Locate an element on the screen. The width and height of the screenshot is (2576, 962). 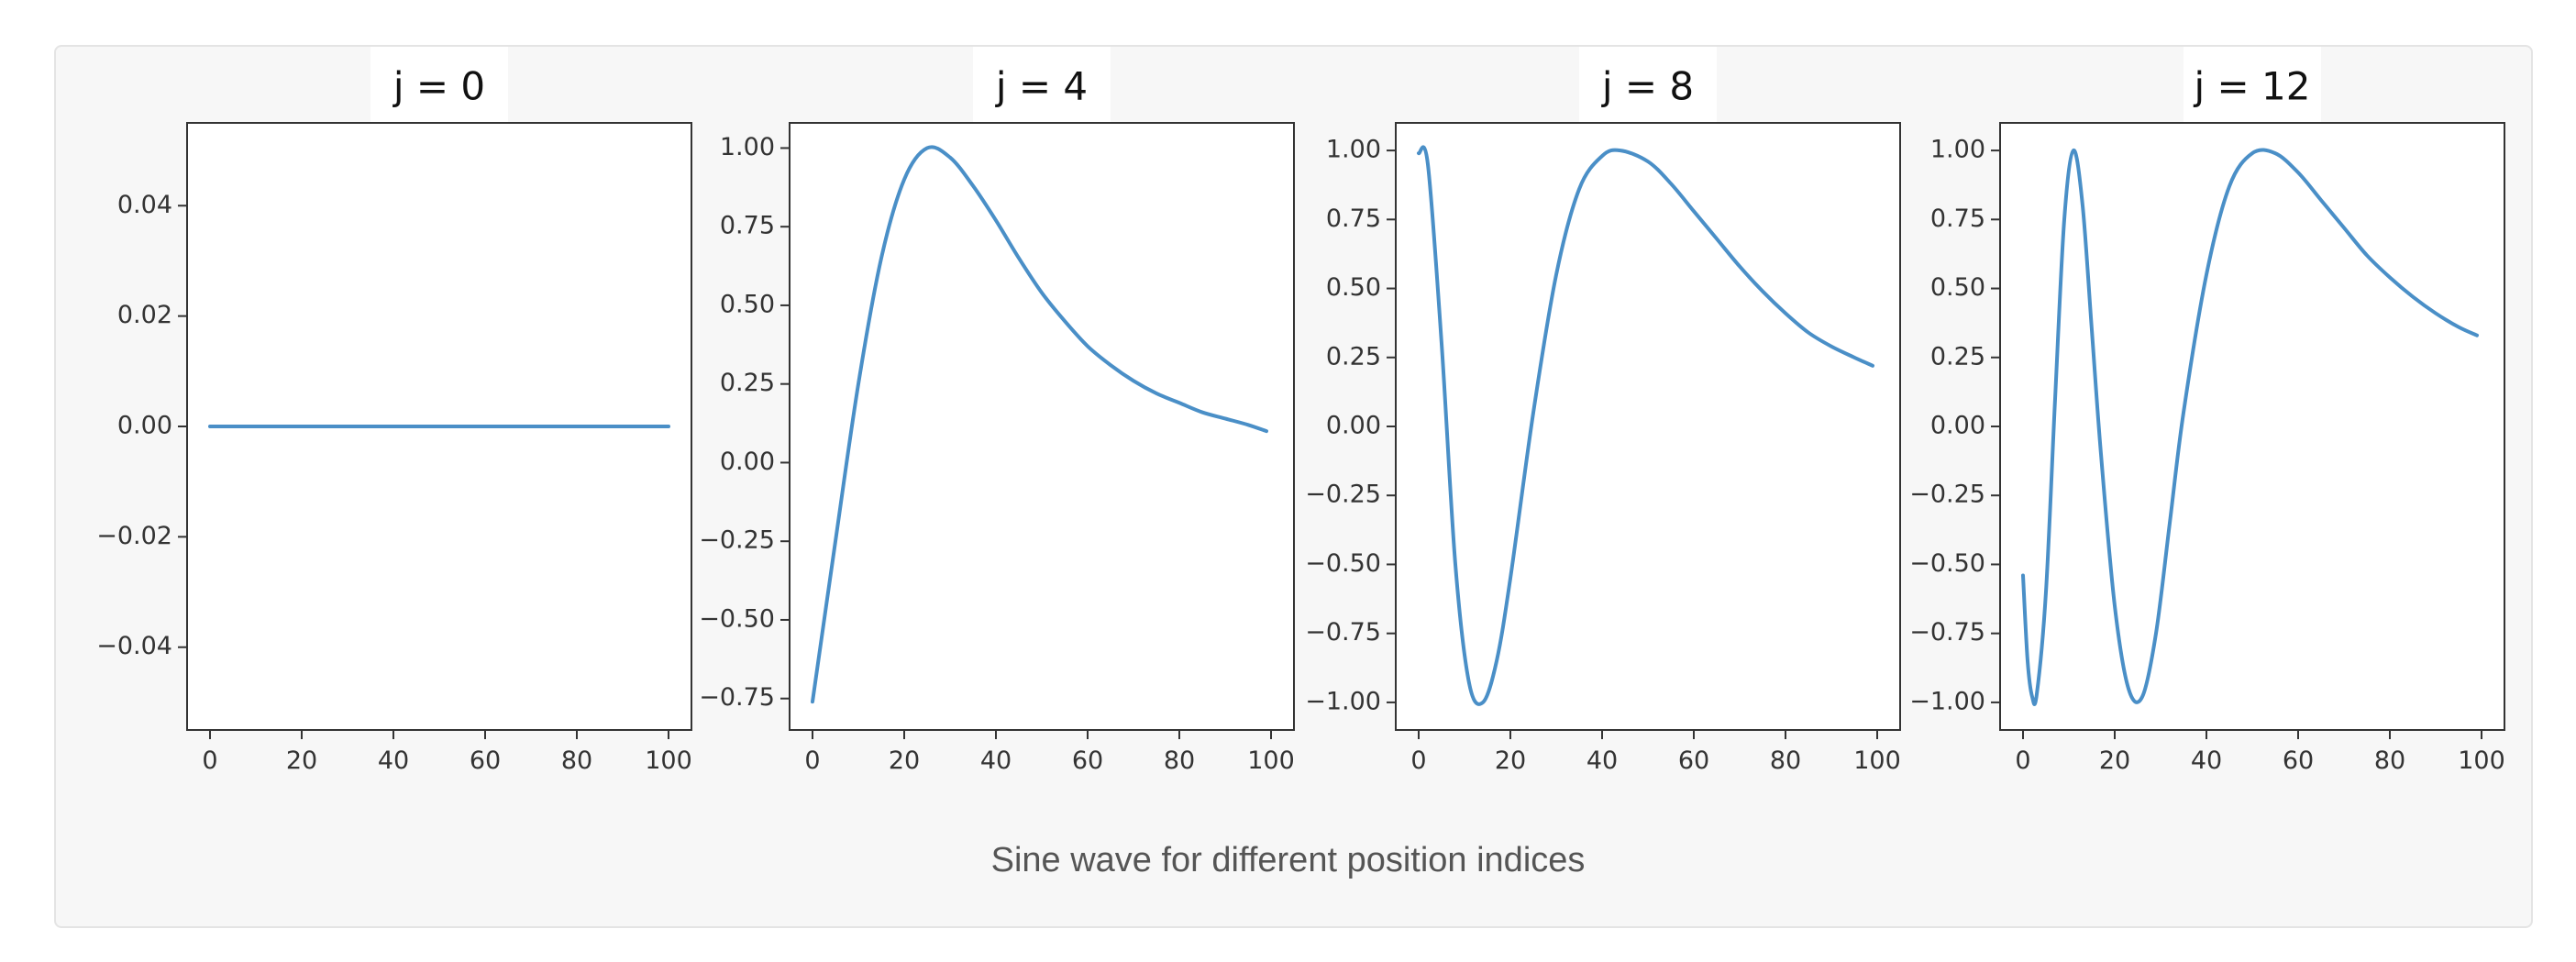
y-tick-label: −0.02 is located at coordinates (134, 536).